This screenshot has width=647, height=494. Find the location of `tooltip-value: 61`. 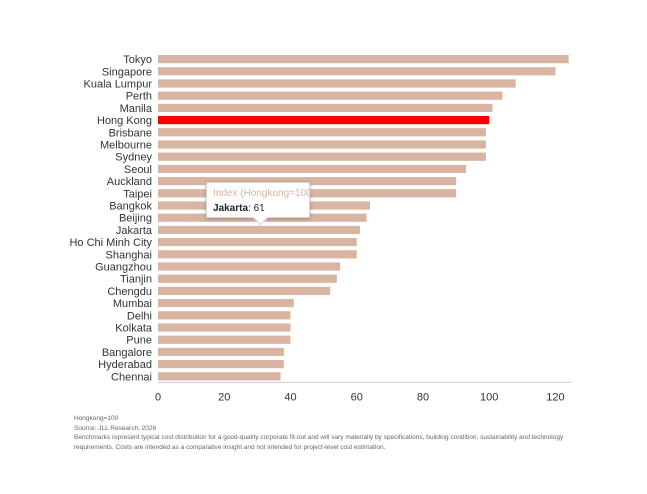

tooltip-value: 61 is located at coordinates (259, 208).